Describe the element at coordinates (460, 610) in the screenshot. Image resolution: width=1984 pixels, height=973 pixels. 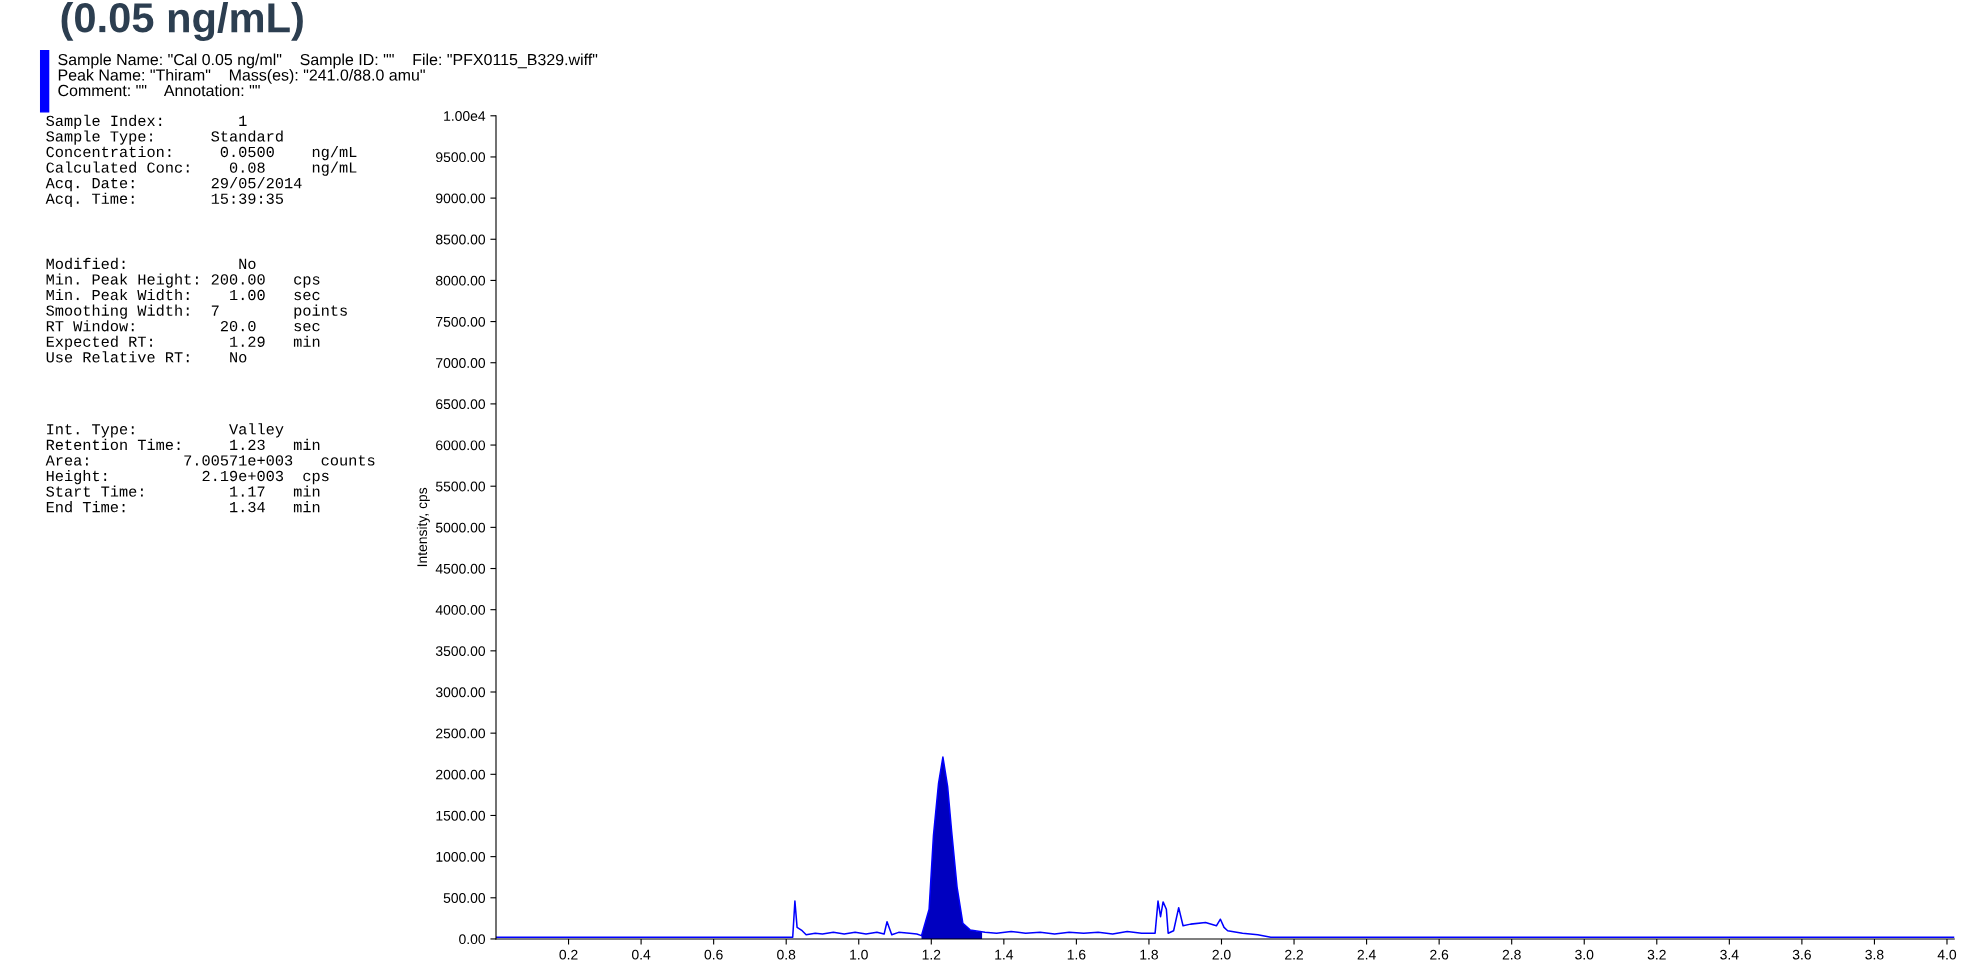
I see `y-tick-label: 4000.00` at that location.